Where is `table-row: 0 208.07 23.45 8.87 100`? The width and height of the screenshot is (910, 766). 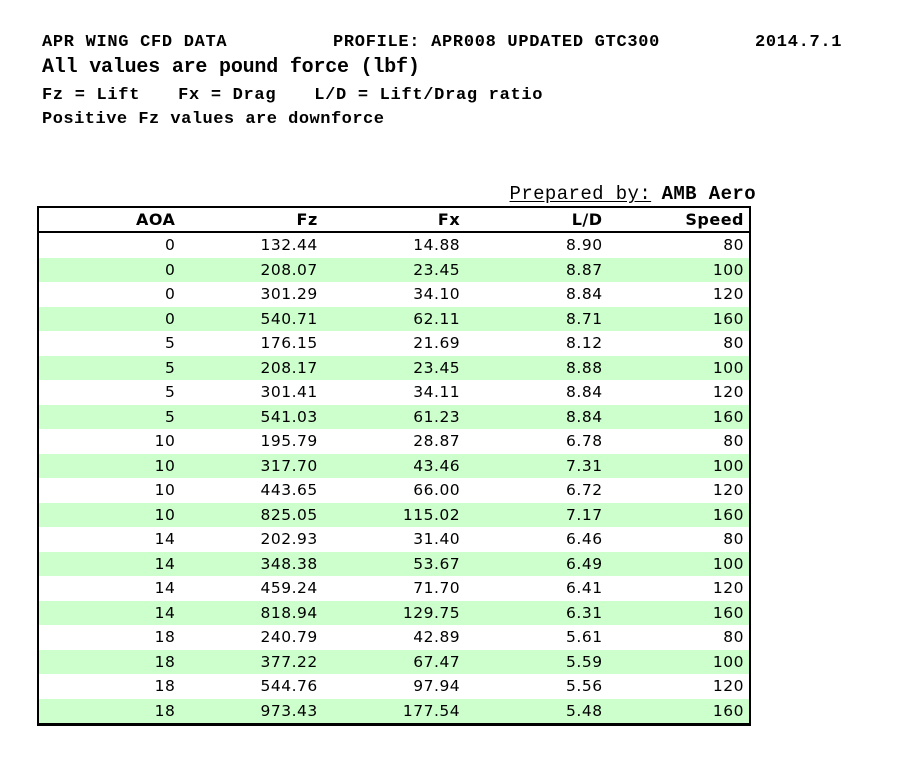 table-row: 0 208.07 23.45 8.87 100 is located at coordinates (394, 269).